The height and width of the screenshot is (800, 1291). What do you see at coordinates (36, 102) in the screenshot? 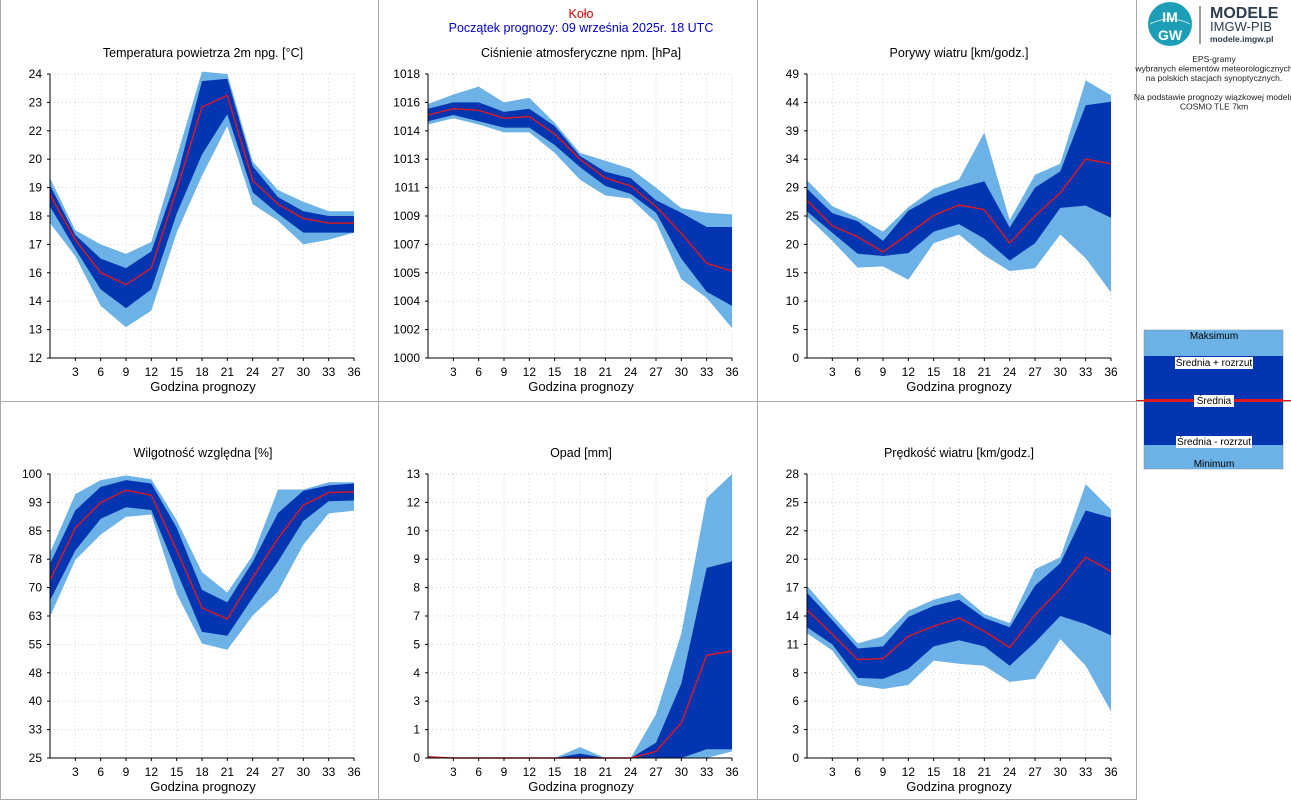
I see `y-tick-label: 23` at bounding box center [36, 102].